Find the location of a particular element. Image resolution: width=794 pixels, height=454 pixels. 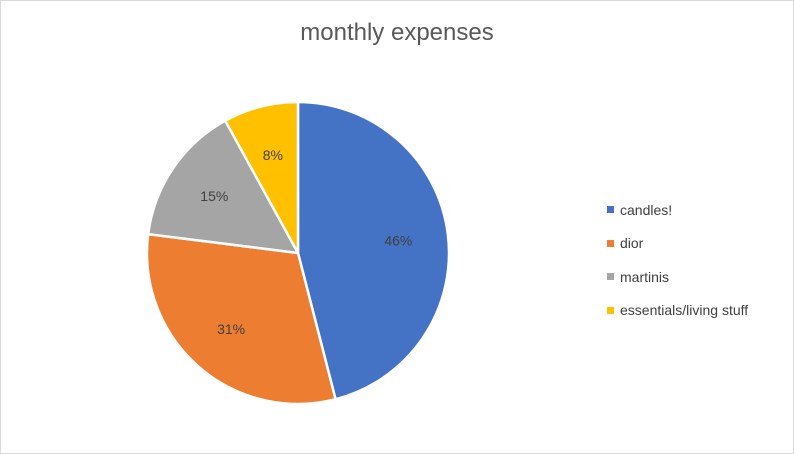

data-label: 31% is located at coordinates (231, 329).